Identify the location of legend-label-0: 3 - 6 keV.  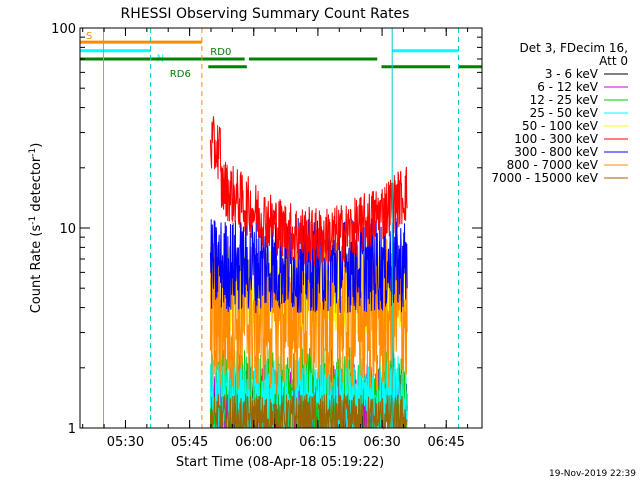
(572, 74).